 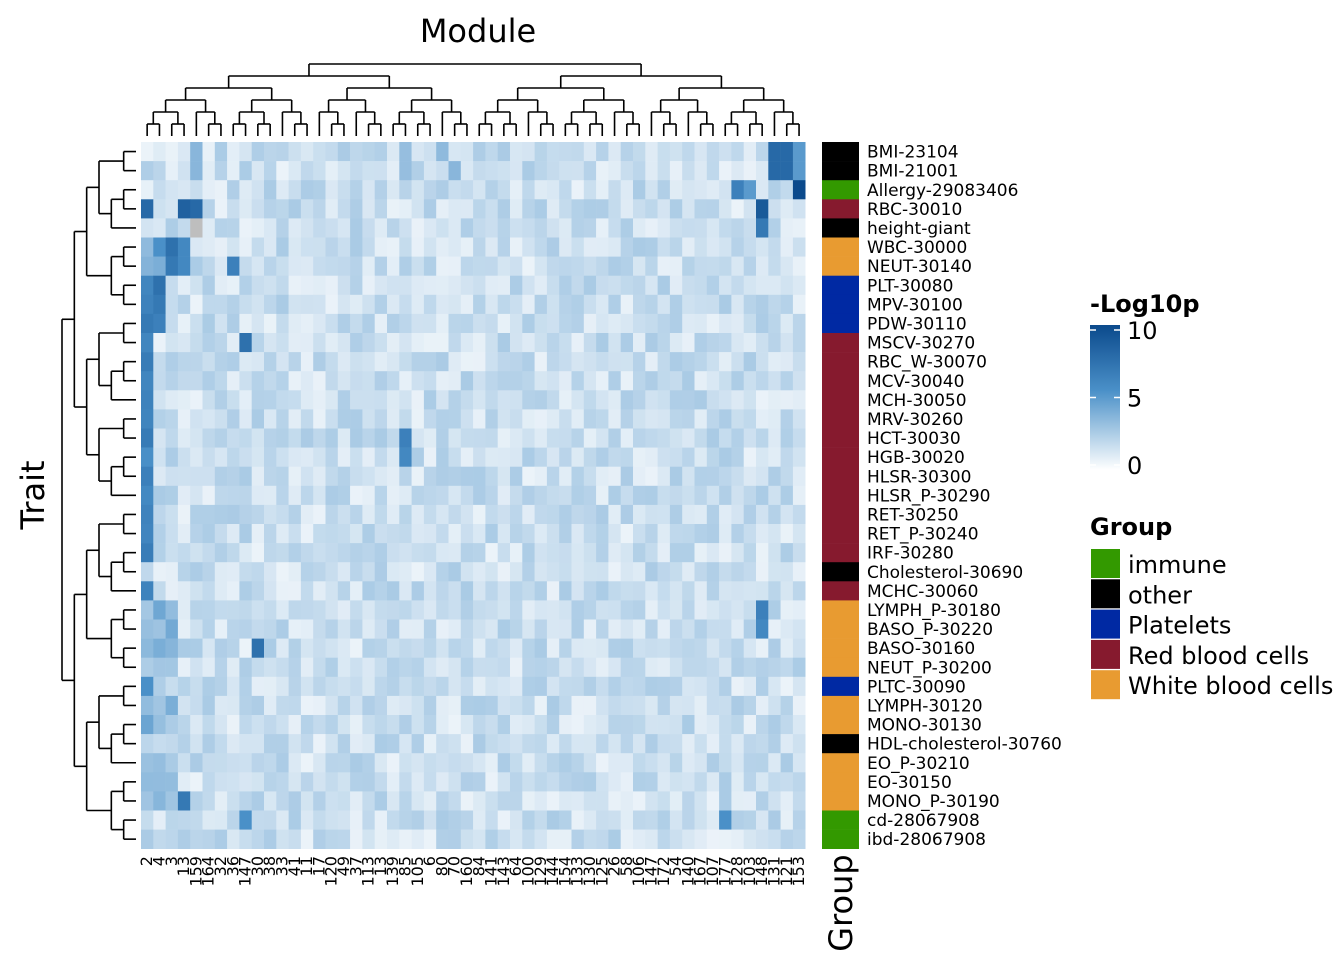 I want to click on row-label: MCHC-30060, so click(x=922, y=592).